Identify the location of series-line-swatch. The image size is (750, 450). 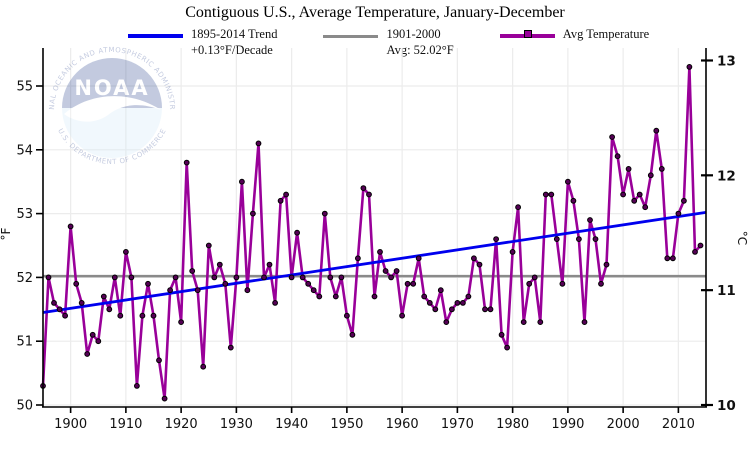
(527, 35).